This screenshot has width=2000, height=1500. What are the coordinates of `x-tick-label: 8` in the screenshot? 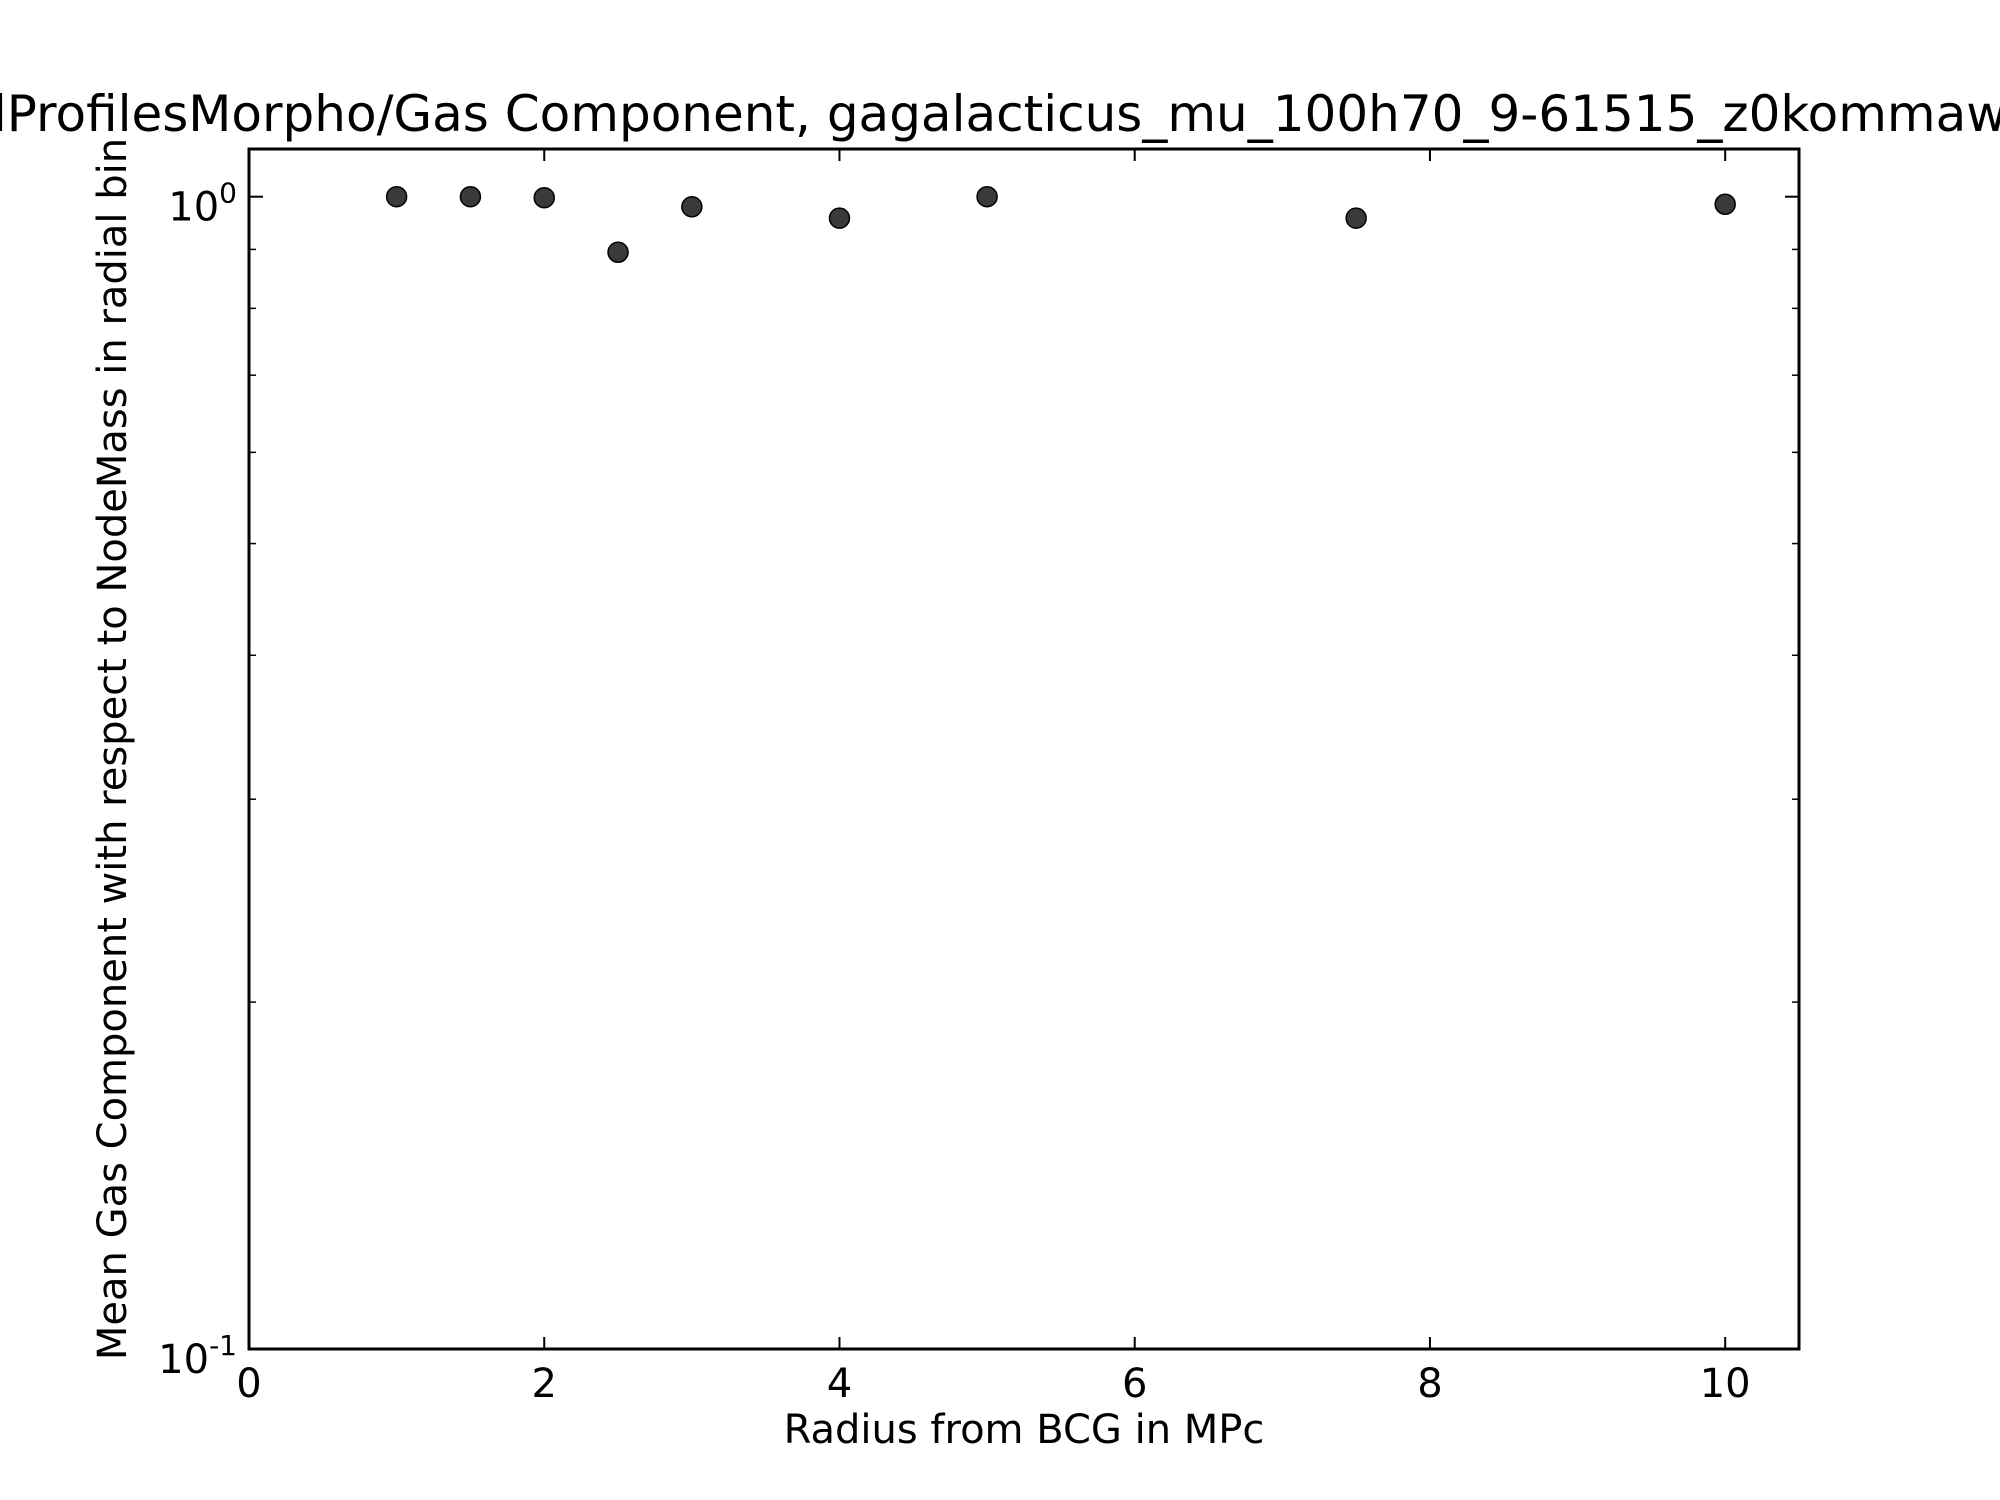 It's located at (1429, 1384).